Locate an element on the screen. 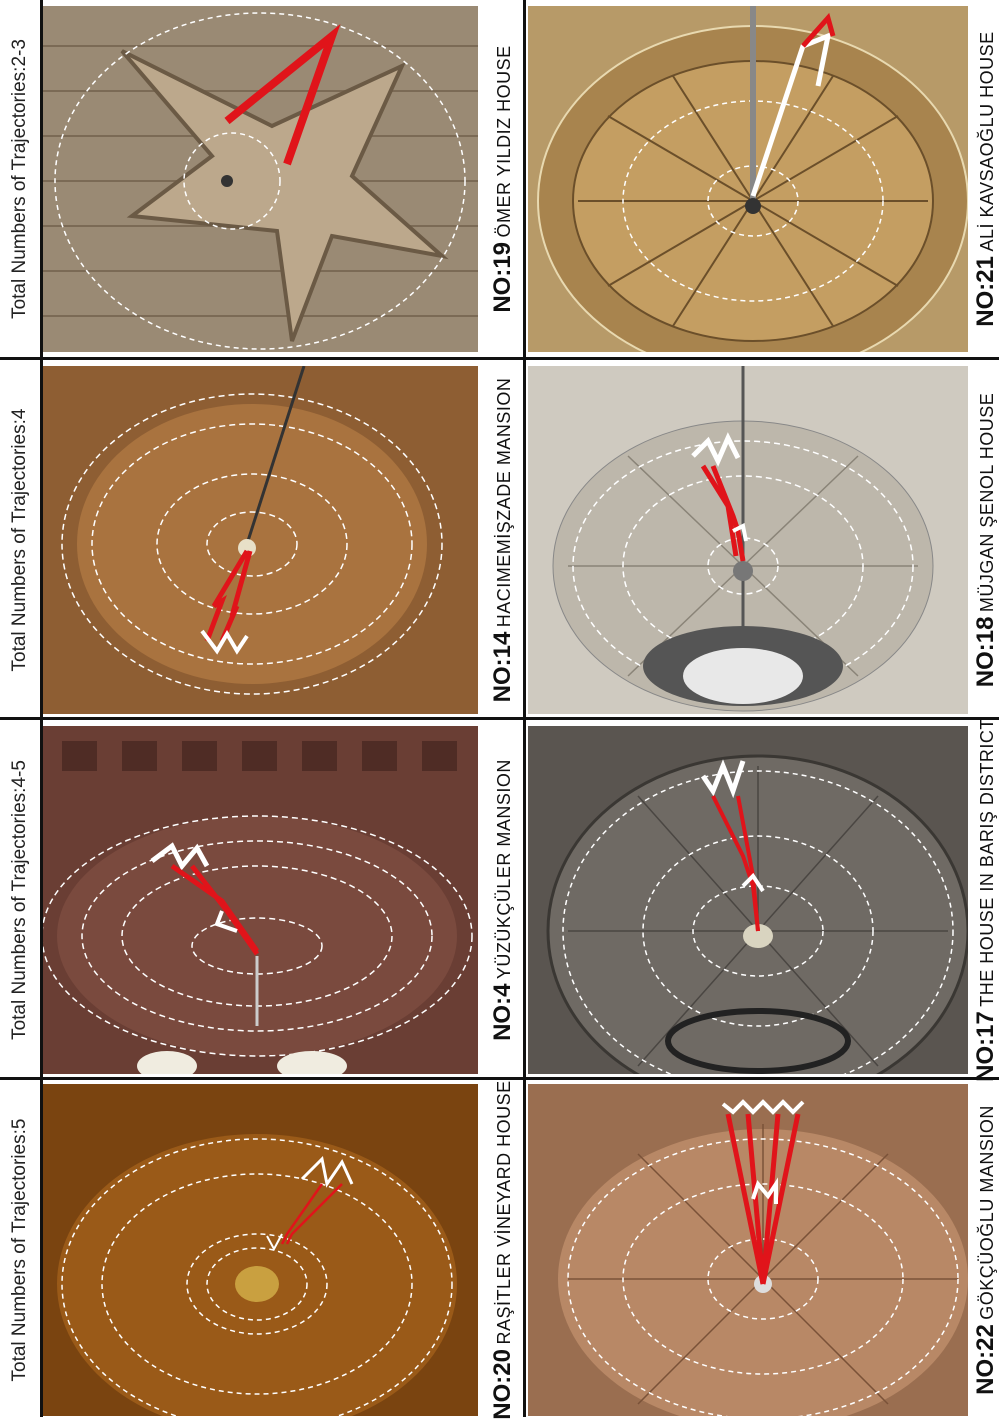  label-no22: NO:22 GÖKÇÜOĞLU MANSION is located at coordinates (985, 1250).